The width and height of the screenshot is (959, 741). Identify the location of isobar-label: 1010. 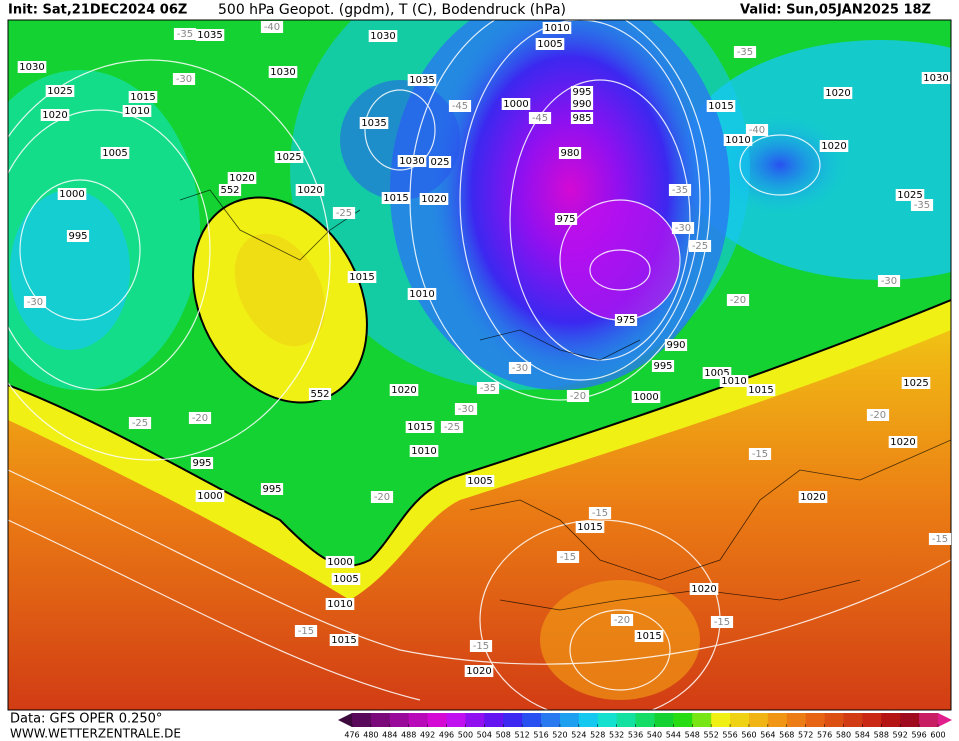
(556, 28).